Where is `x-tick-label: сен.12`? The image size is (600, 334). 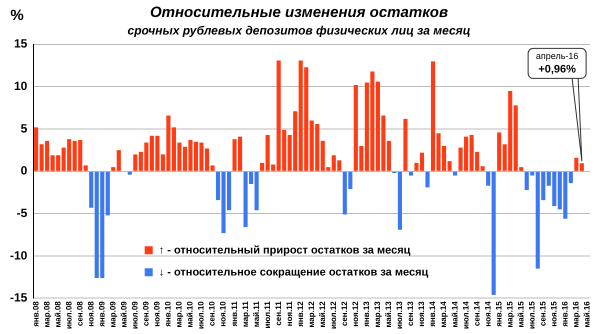
x-tick-label: сен.12 is located at coordinates (345, 313).